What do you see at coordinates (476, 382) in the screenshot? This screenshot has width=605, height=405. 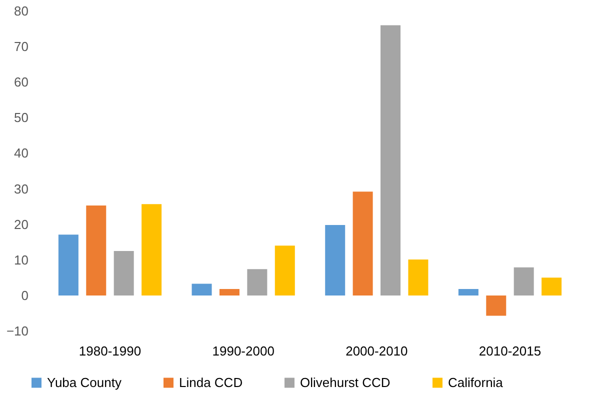 I see `legend-label: California` at bounding box center [476, 382].